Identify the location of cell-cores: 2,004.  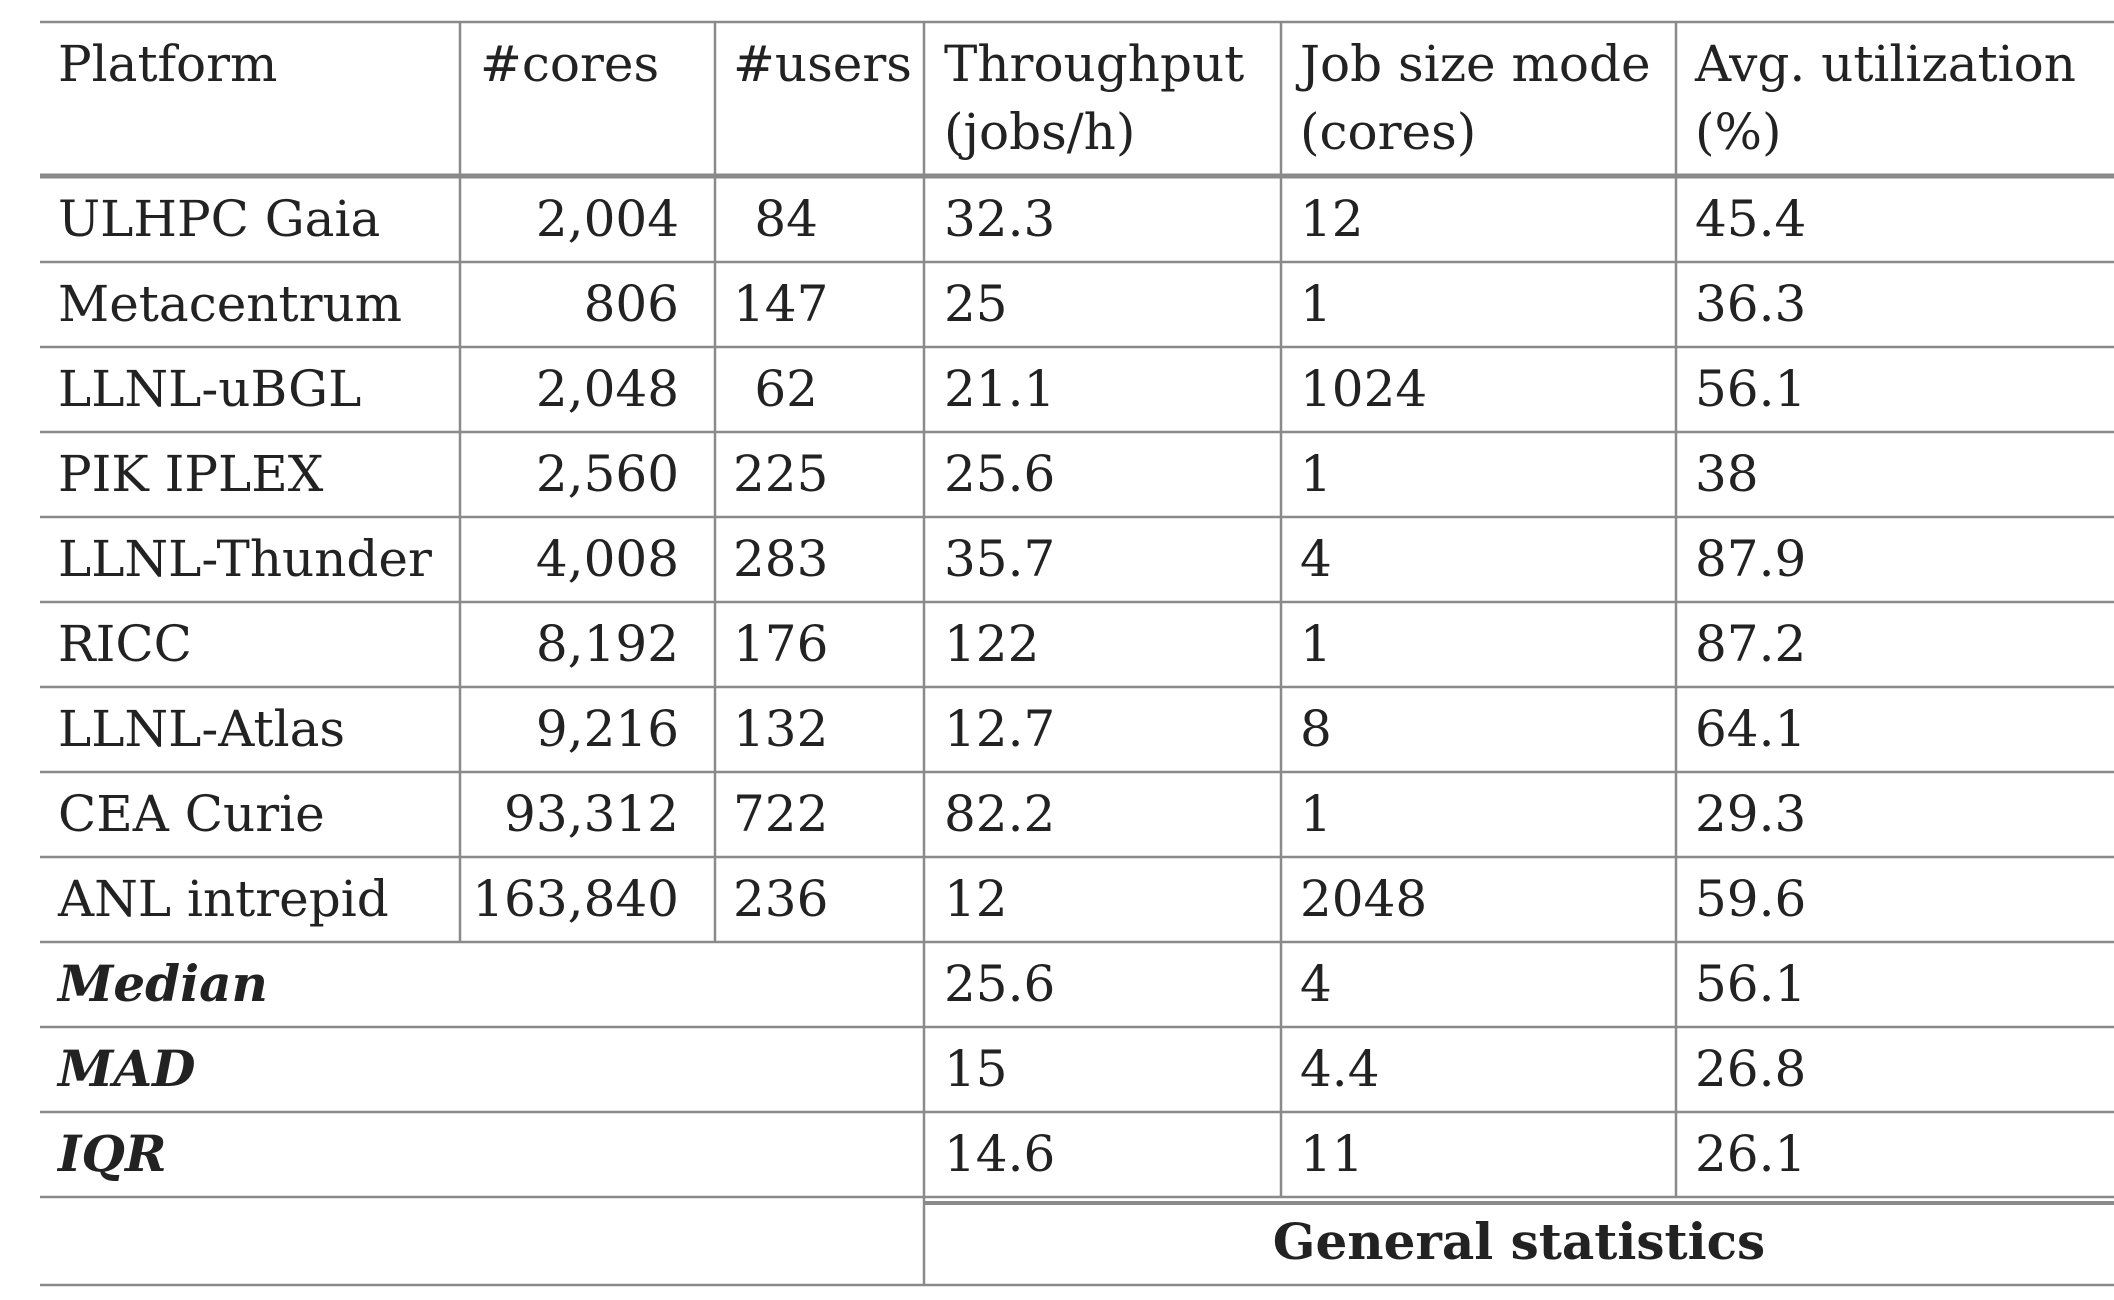
(607, 219).